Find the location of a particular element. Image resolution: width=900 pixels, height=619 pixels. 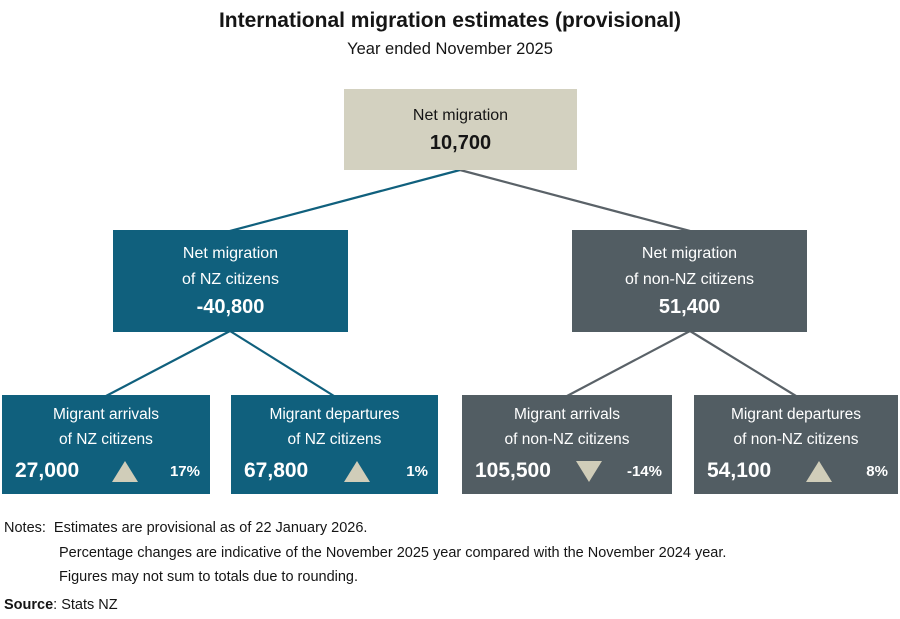

node-value: 67,800 is located at coordinates (276, 470).